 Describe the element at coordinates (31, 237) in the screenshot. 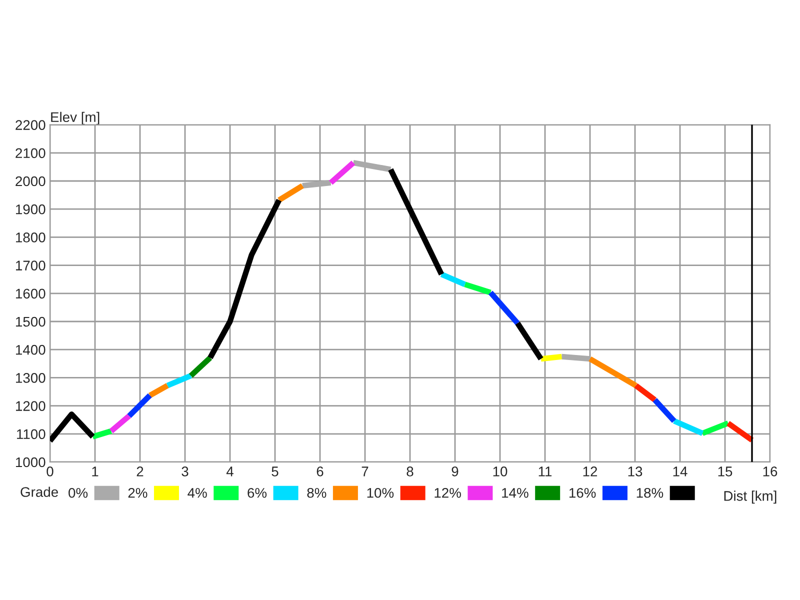

I see `y-tick-label: 1800` at that location.